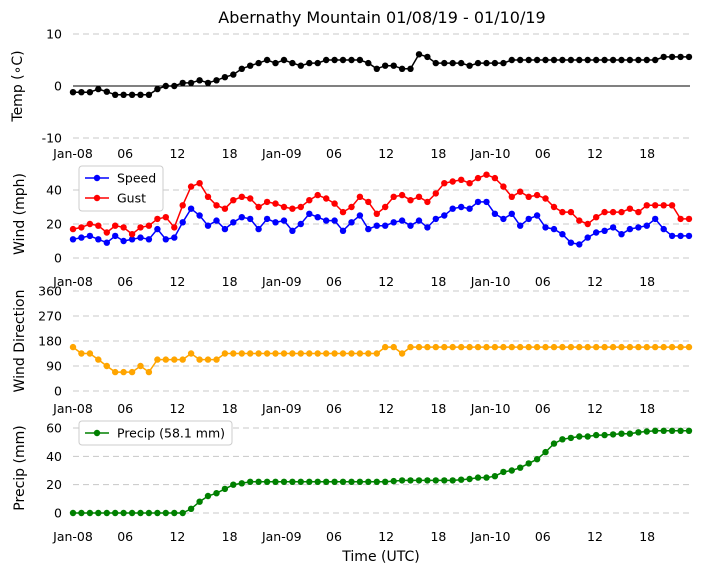  Describe the element at coordinates (20, 214) in the screenshot. I see `y-axis-label: Wind (mph)` at that location.